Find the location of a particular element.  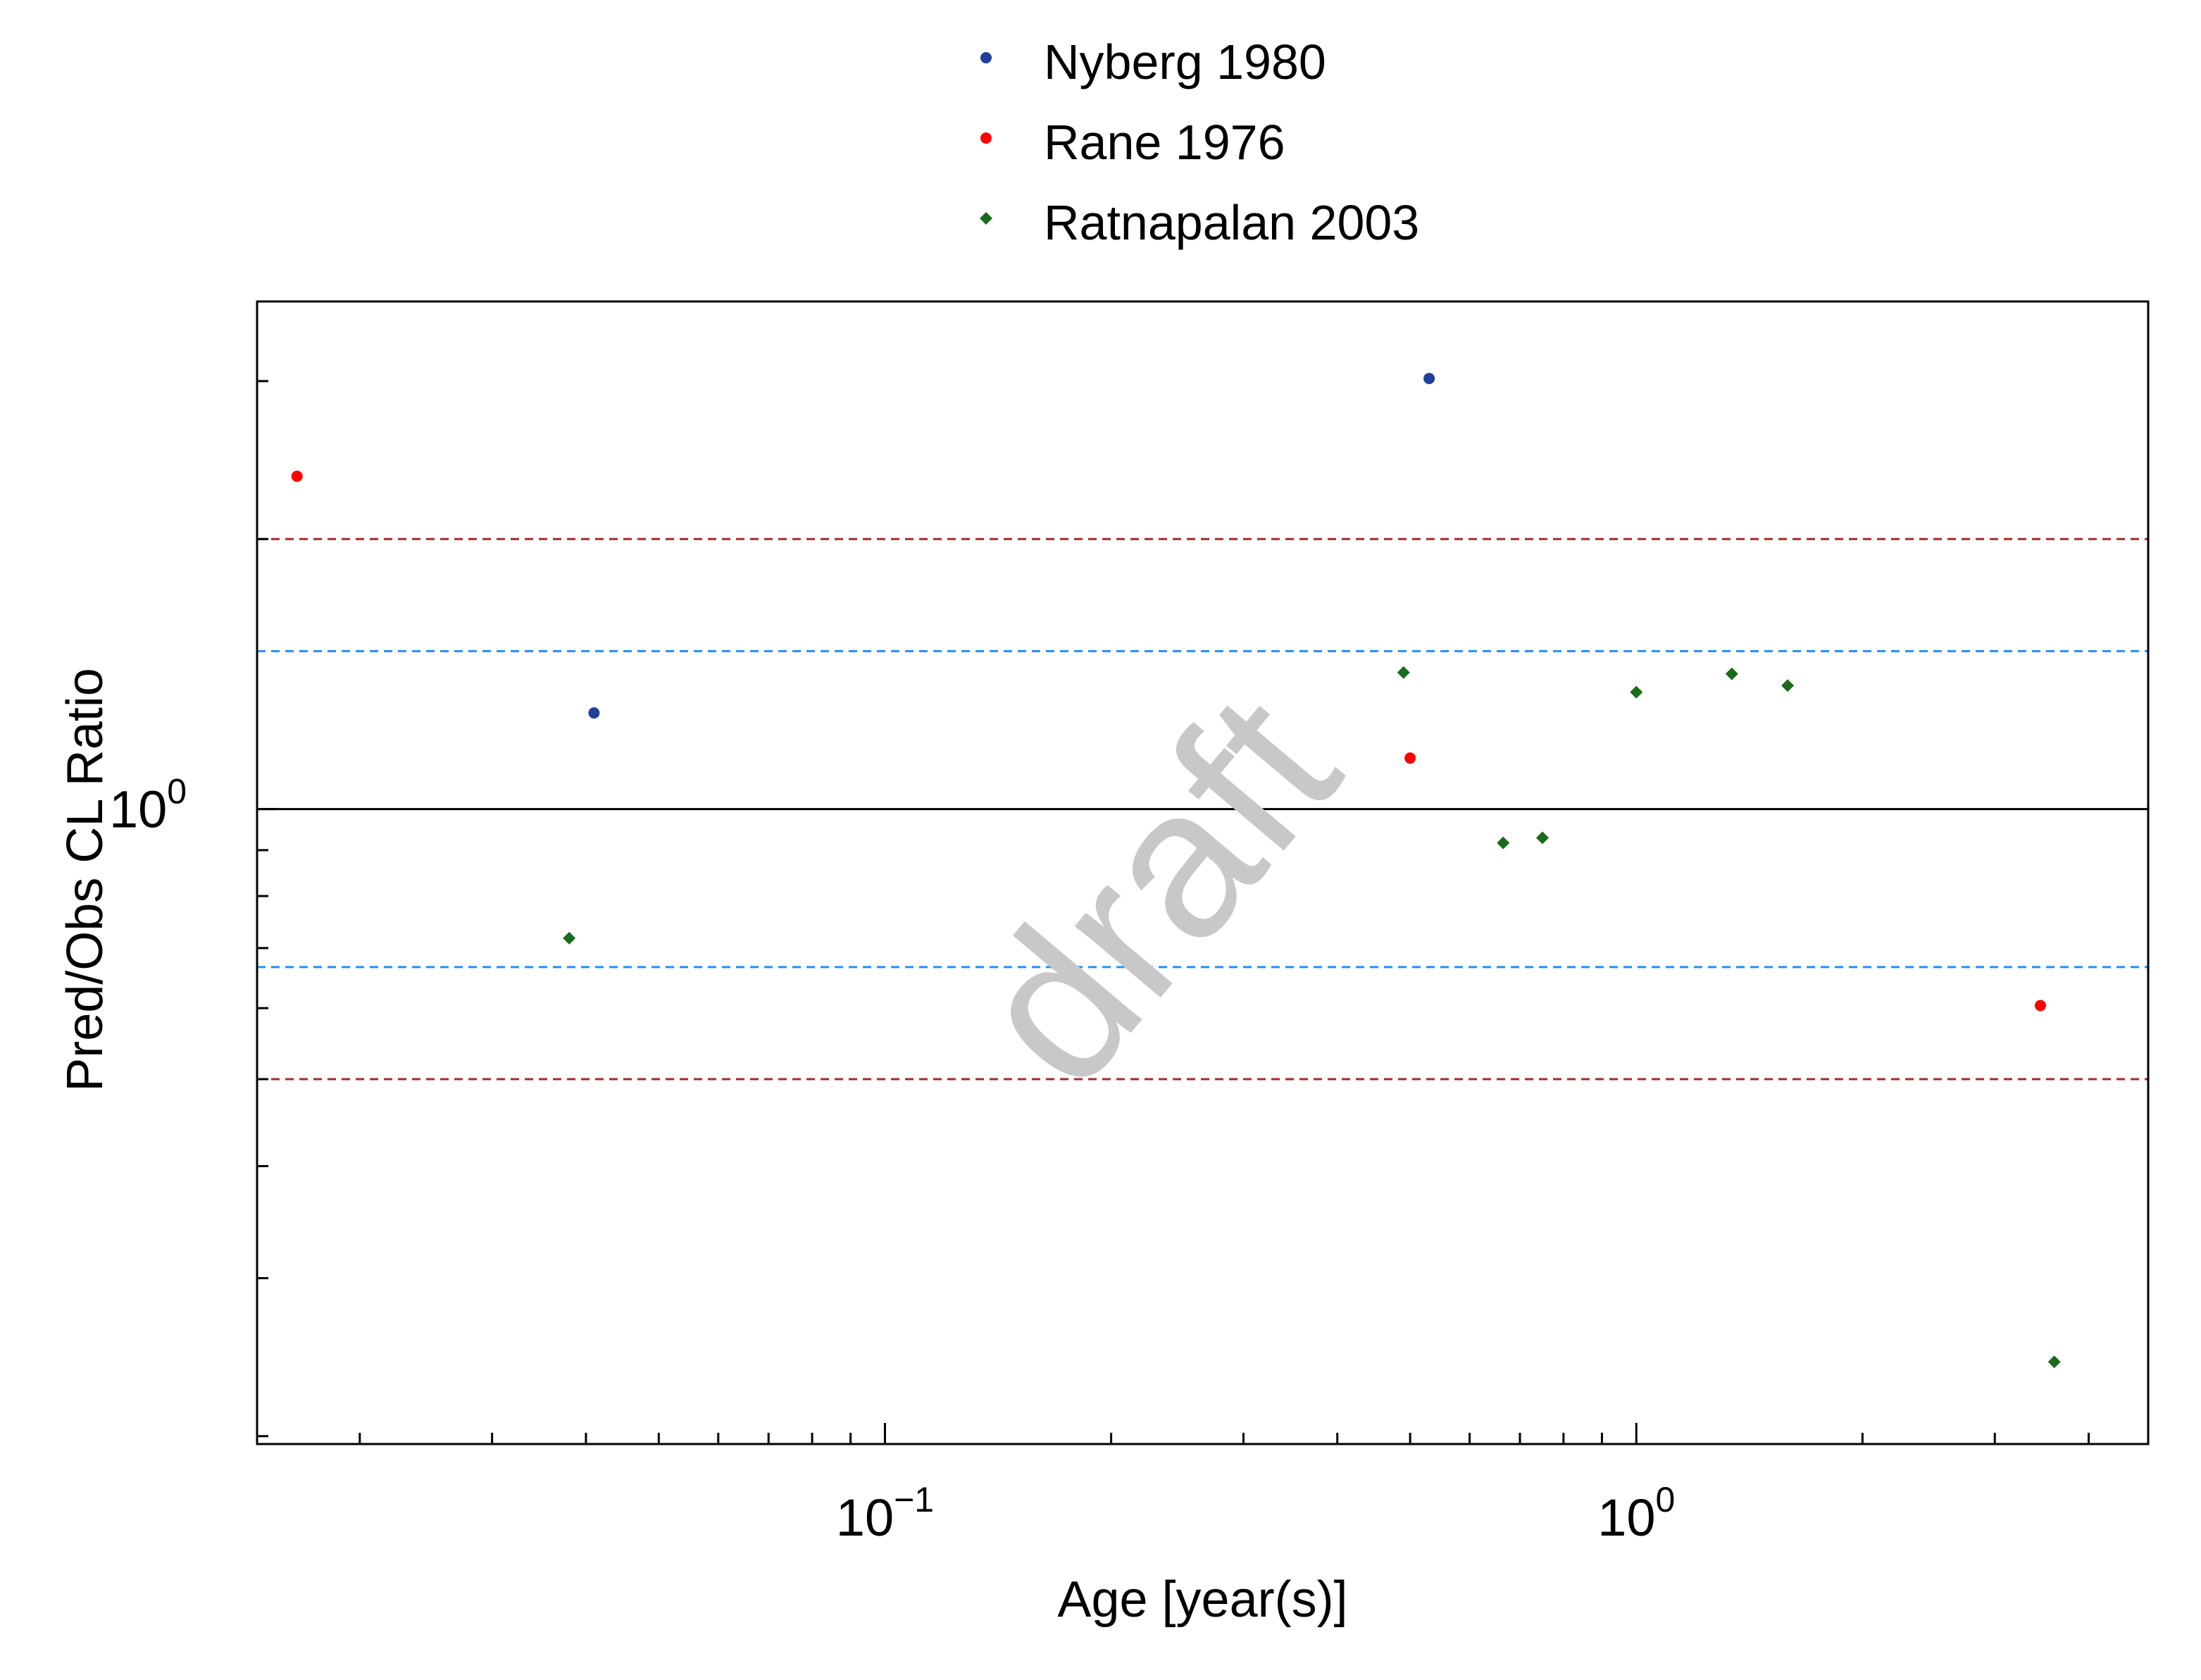

legend-label: Ratnapalan 2003 is located at coordinates (1231, 222).